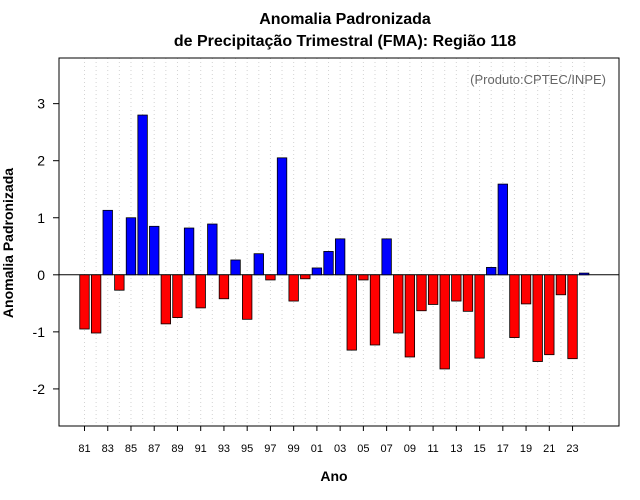 This screenshot has height=500, width=640. Describe the element at coordinates (333, 476) in the screenshot. I see `x-axis-title: Ano` at that location.